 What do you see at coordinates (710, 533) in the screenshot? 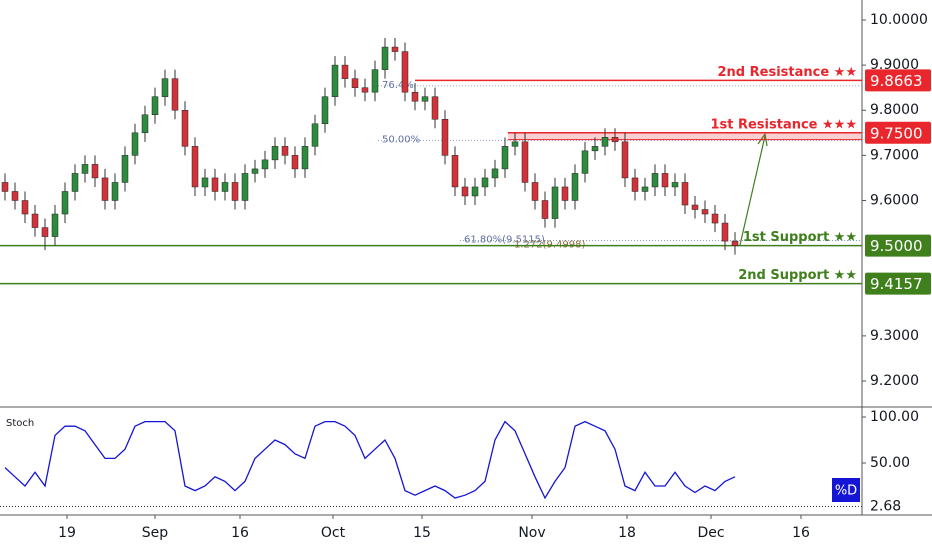
I see `x-tick-label: Dec` at bounding box center [710, 533].